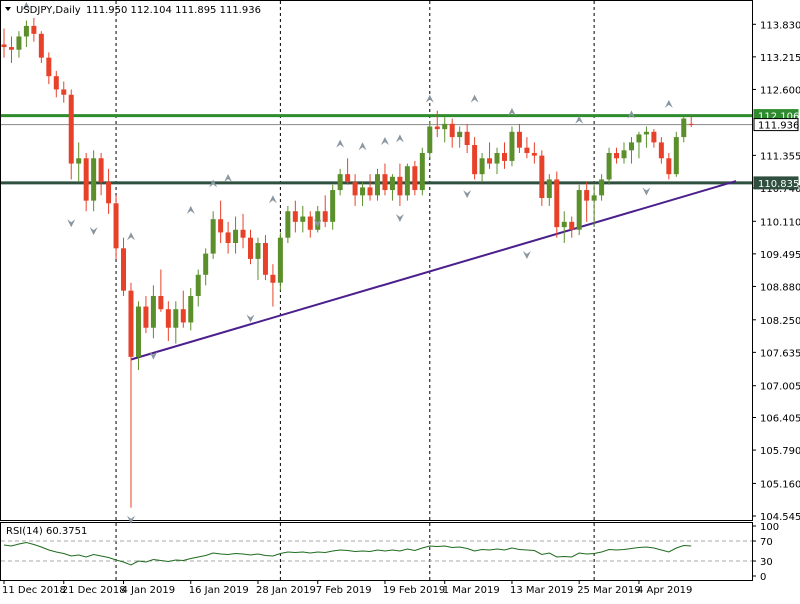  What do you see at coordinates (780, 255) in the screenshot?
I see `price-tick-label: 109.495` at bounding box center [780, 255].